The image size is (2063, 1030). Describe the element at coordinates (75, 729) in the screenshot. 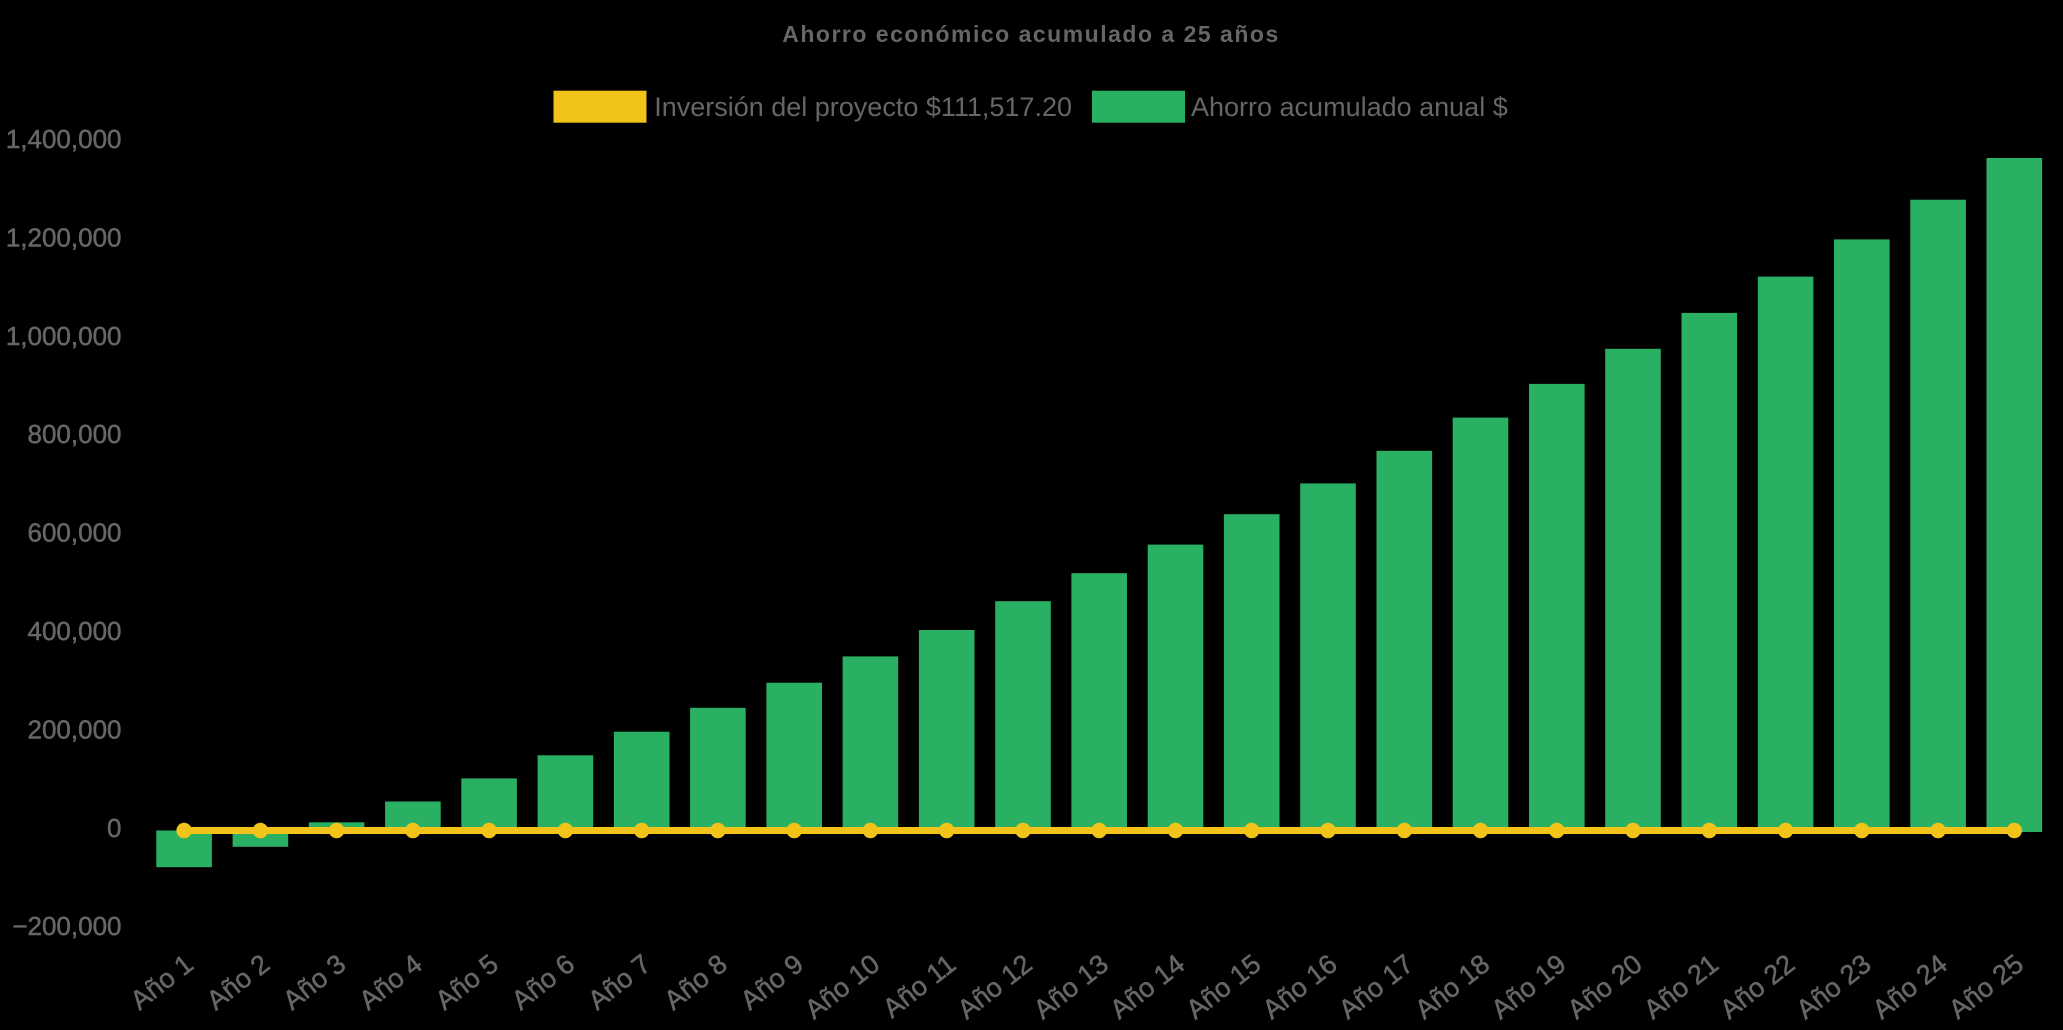

I see `svg-text: 200,000` at that location.